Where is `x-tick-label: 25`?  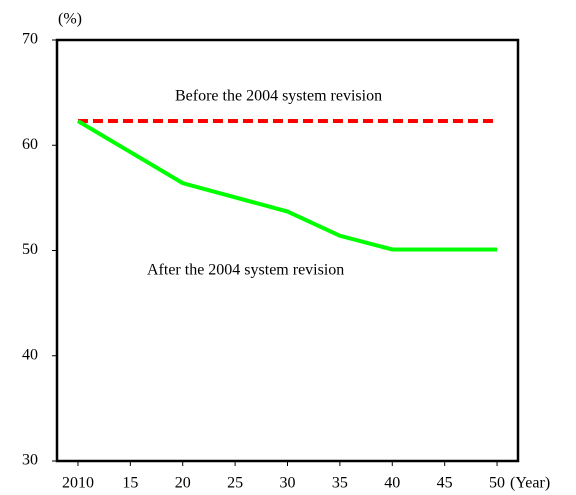
x-tick-label: 25 is located at coordinates (235, 483).